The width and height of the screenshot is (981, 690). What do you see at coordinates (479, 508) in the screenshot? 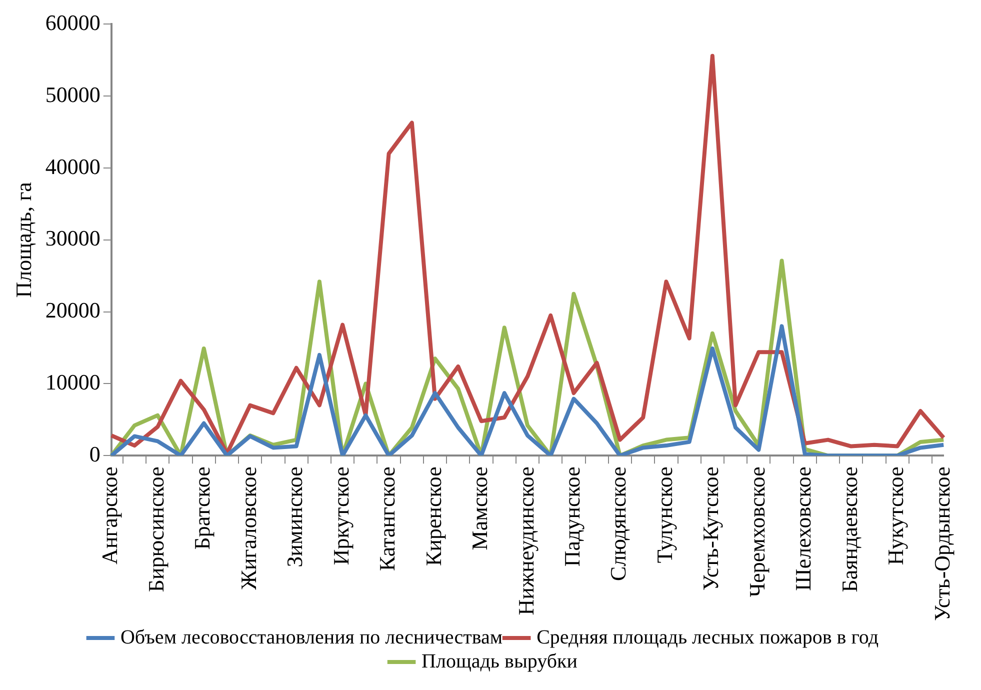
I see `x-tick-label: Мамское` at bounding box center [479, 508].